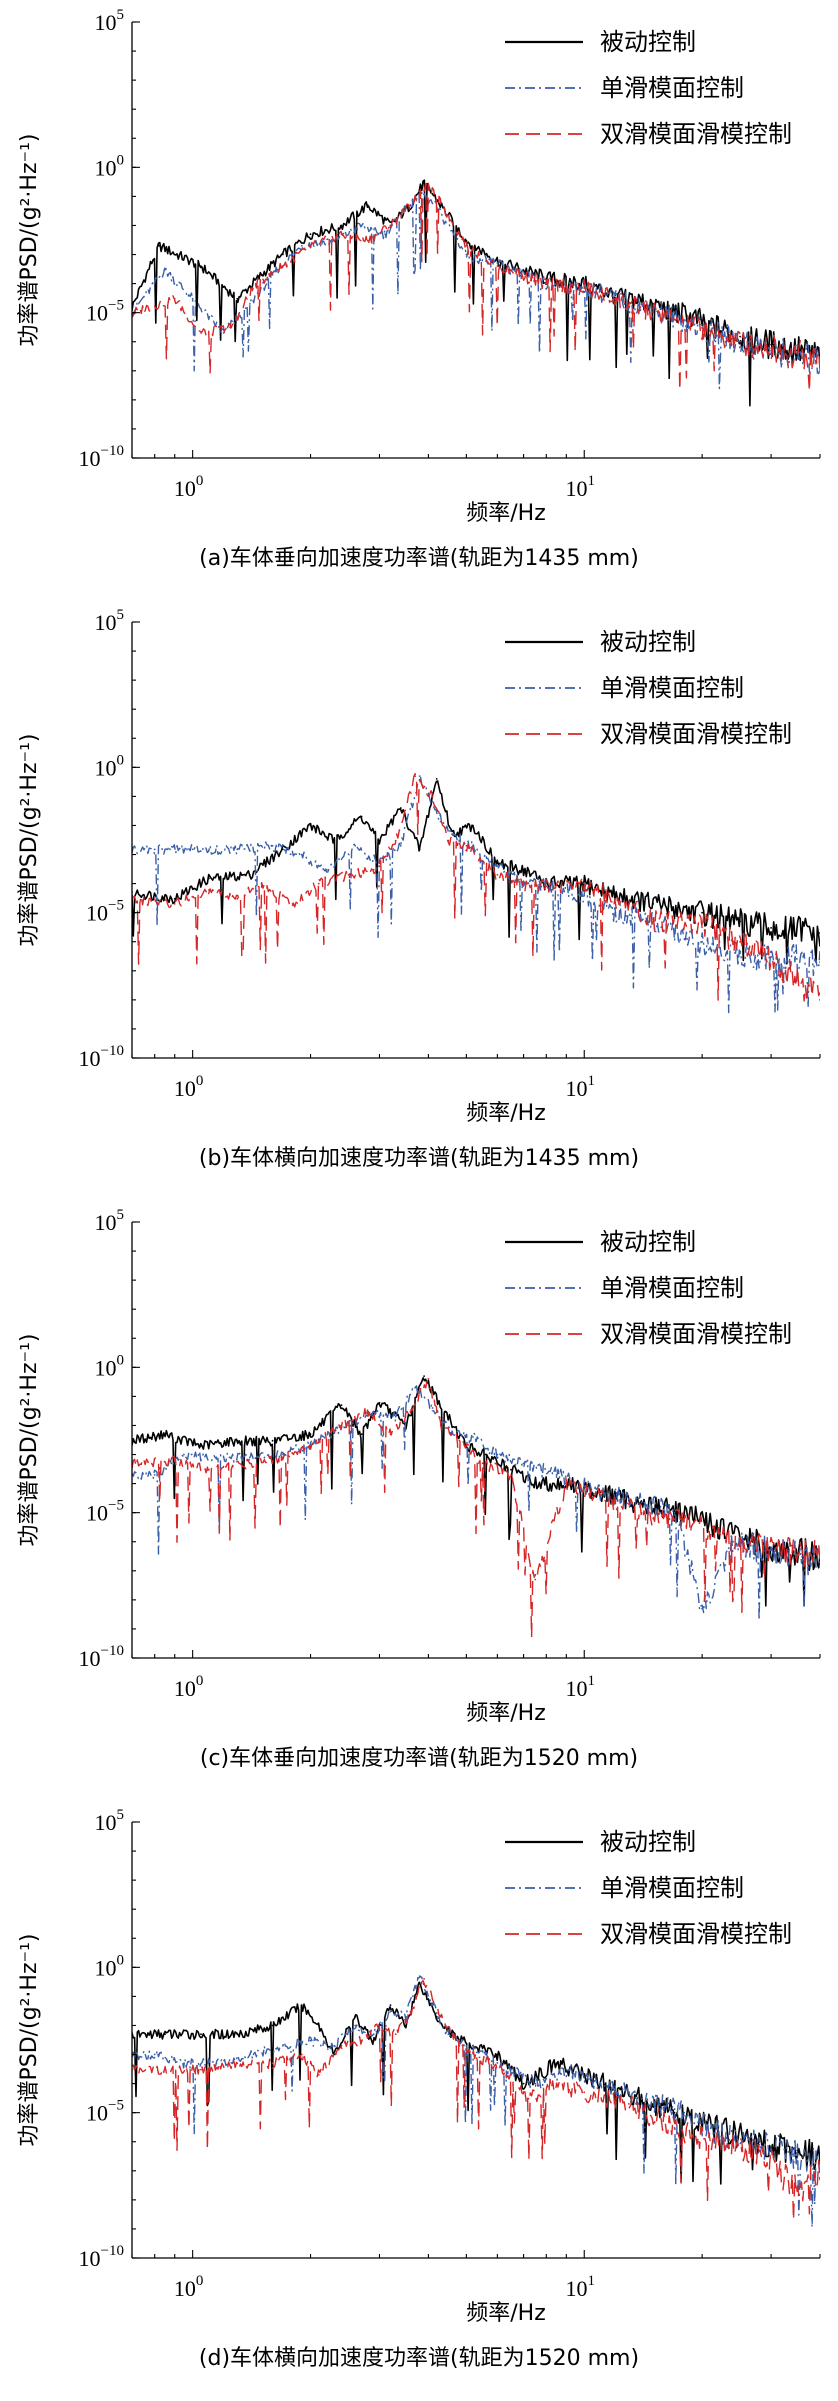  I want to click on x-axis-title: 频率/Hz, so click(506, 1113).